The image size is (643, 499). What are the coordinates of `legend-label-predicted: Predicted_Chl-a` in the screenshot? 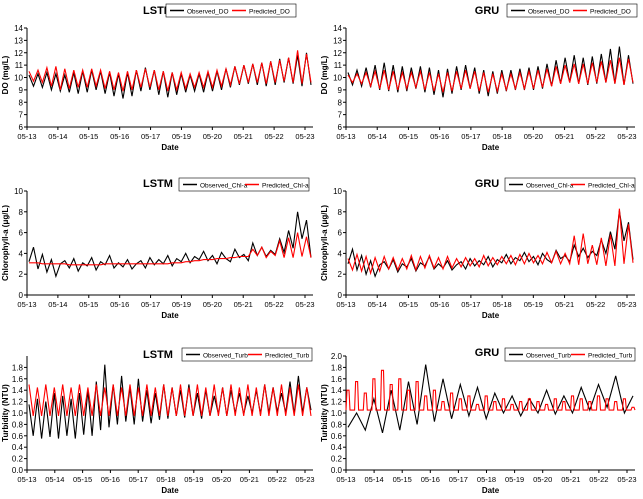 It's located at (285, 186).